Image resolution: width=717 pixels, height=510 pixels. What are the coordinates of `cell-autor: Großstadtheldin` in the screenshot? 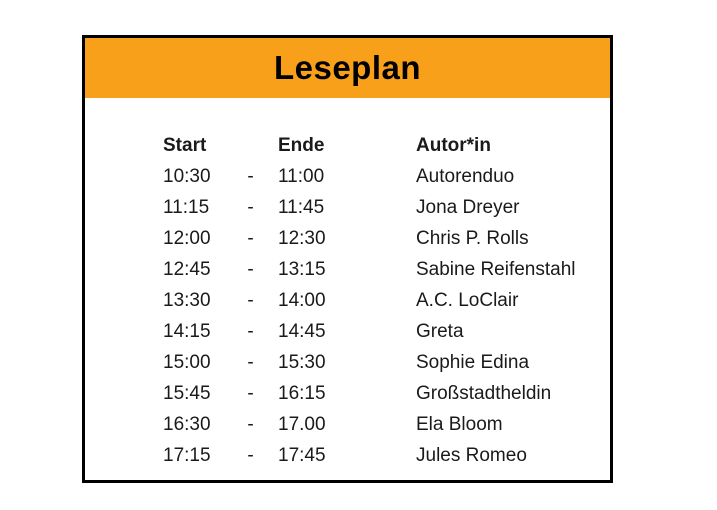 It's located at (484, 393).